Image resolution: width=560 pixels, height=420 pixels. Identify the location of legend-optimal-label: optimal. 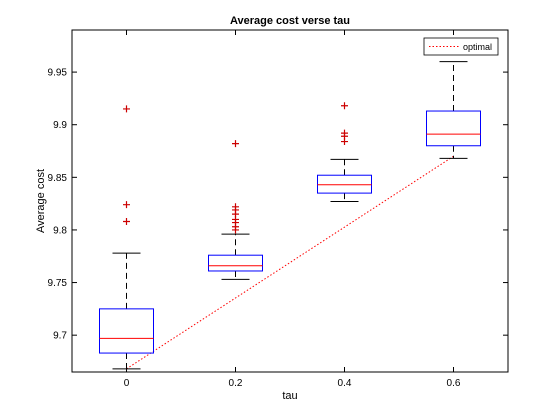
(477, 47).